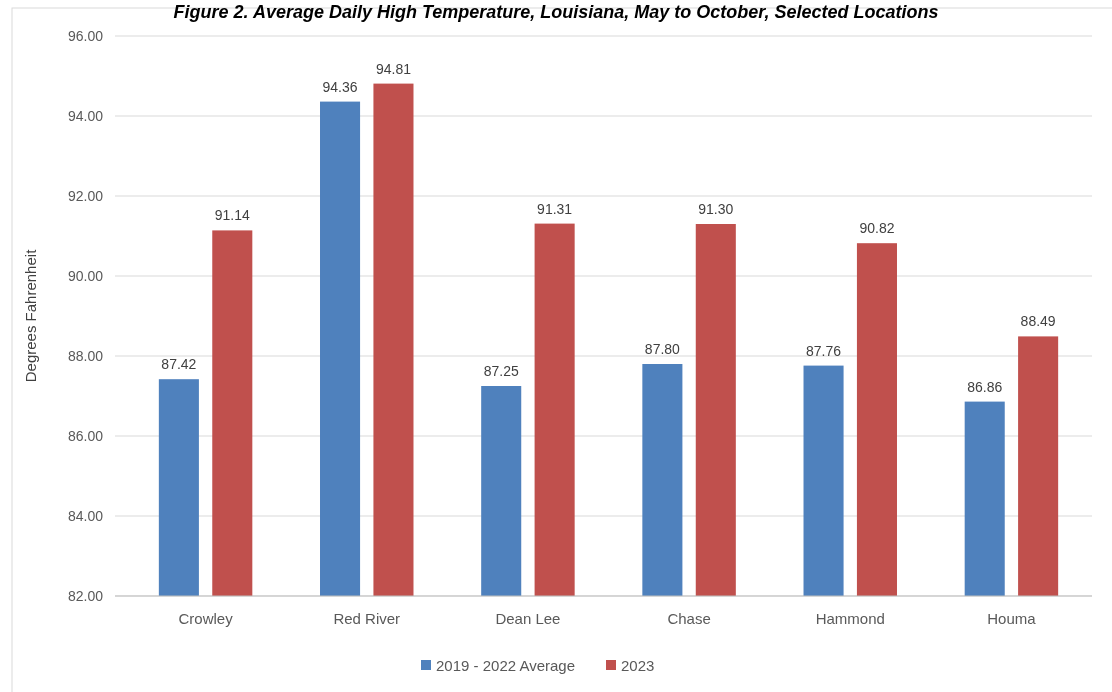 This screenshot has height=692, width=1112. What do you see at coordinates (1038, 321) in the screenshot?
I see `data-label: 88.49` at bounding box center [1038, 321].